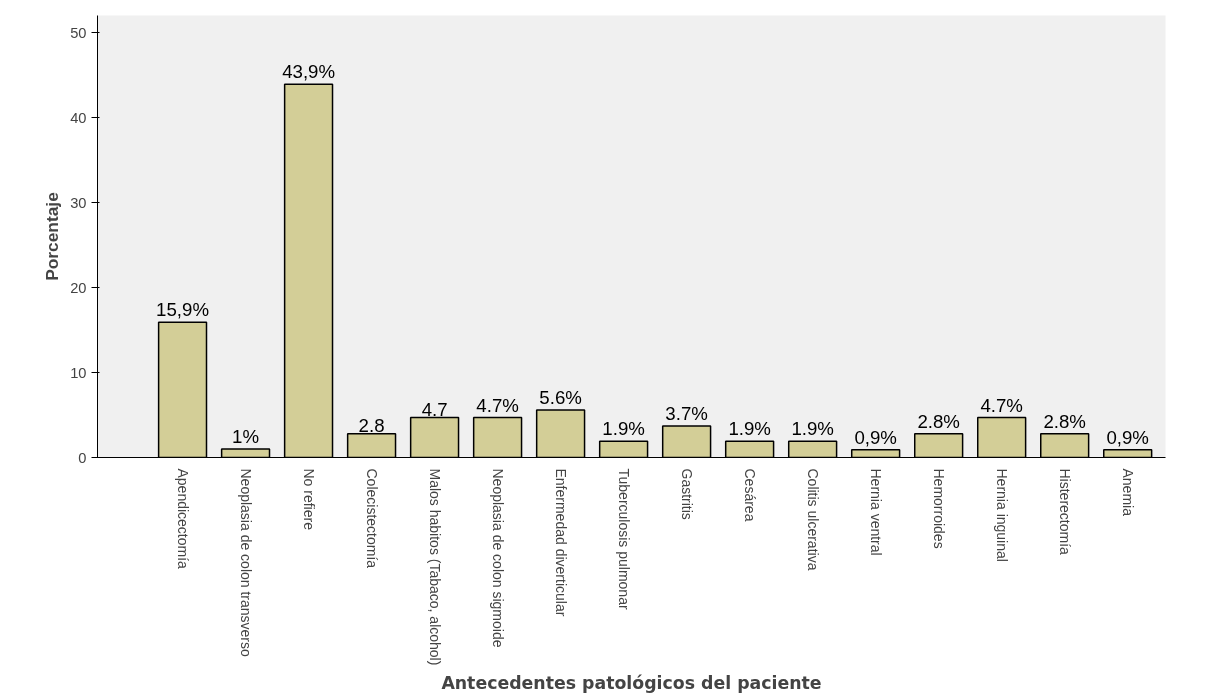 The image size is (1205, 696). I want to click on x-tick-label: Cesárea, so click(749, 495).